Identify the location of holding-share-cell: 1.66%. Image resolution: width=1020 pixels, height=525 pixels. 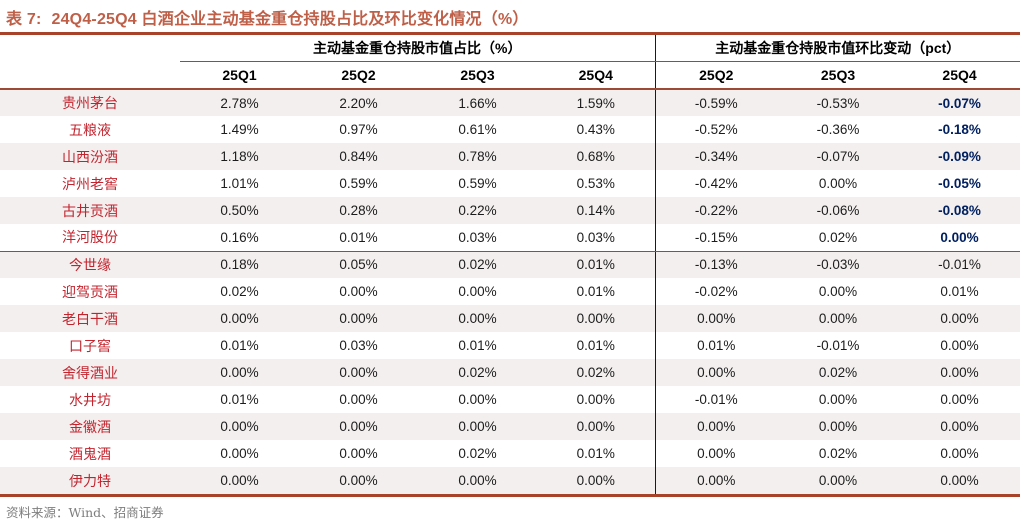
(477, 102).